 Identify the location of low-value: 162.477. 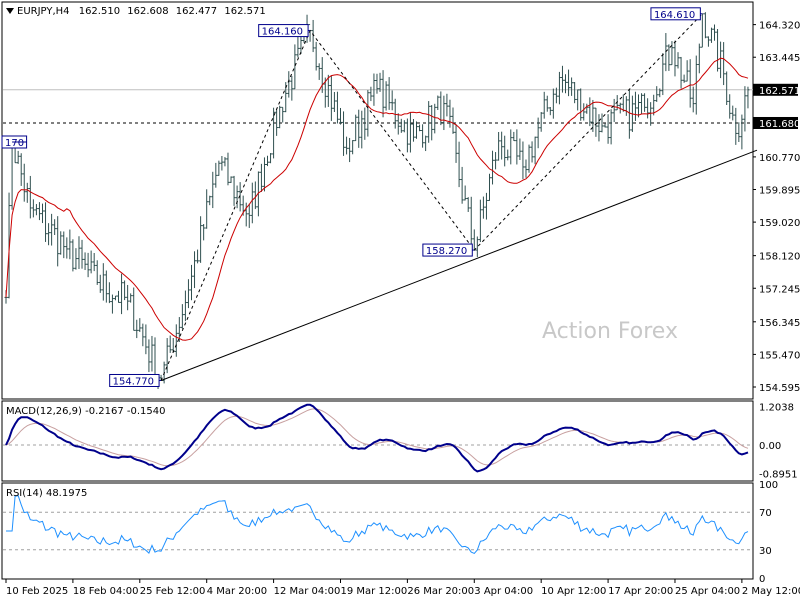
(196, 11).